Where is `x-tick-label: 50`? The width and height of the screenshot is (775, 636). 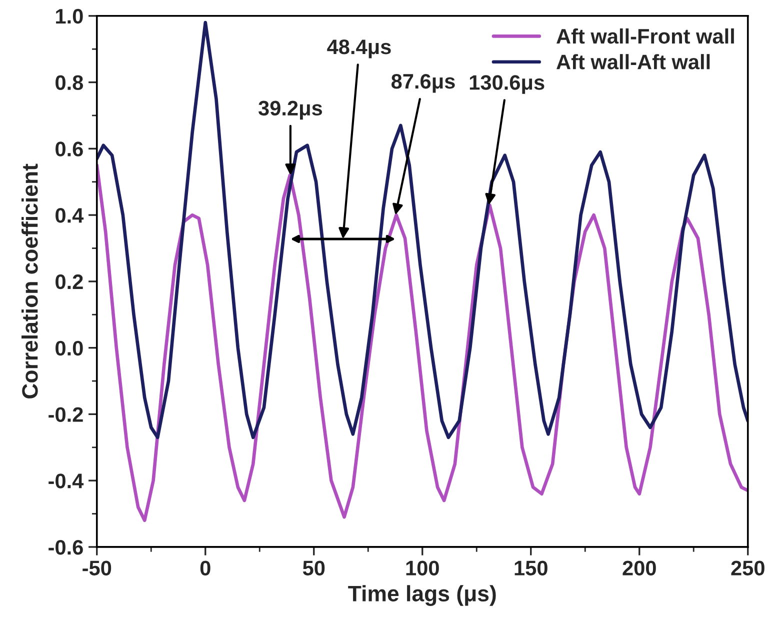 x-tick-label: 50 is located at coordinates (313, 568).